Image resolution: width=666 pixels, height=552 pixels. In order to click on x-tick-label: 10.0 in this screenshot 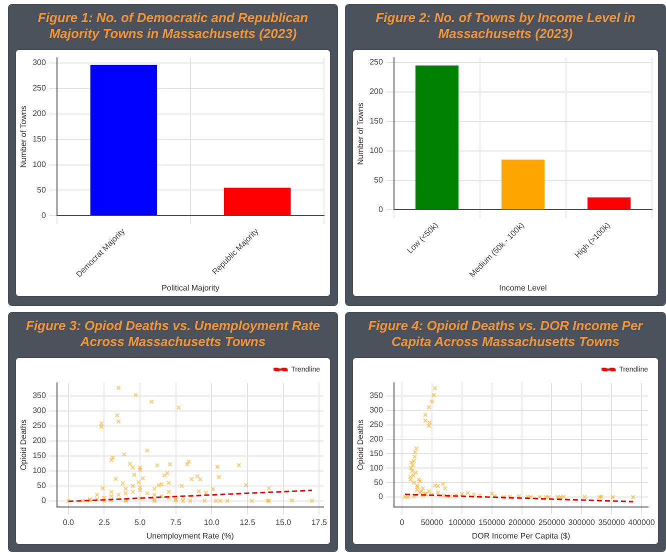, I will do `click(212, 522)`.